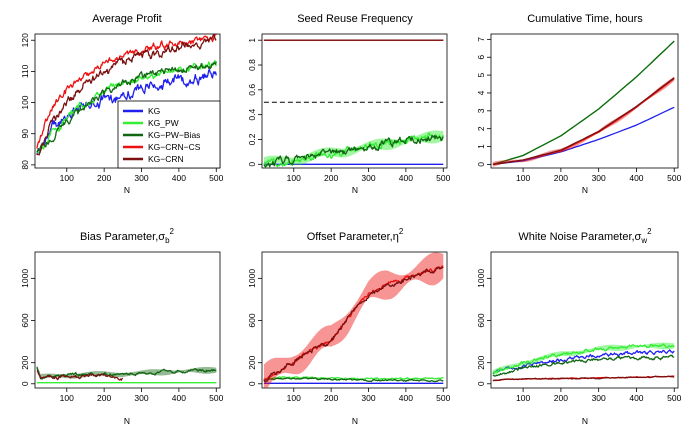  I want to click on y-tick-label: 0.6, so click(252, 90).